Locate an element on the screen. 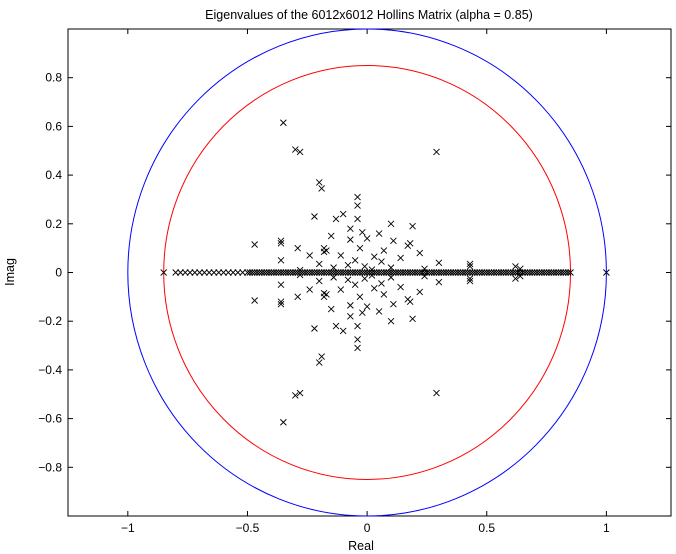 Image resolution: width=676 pixels, height=554 pixels. x-tick-label: 0.5 is located at coordinates (486, 528).